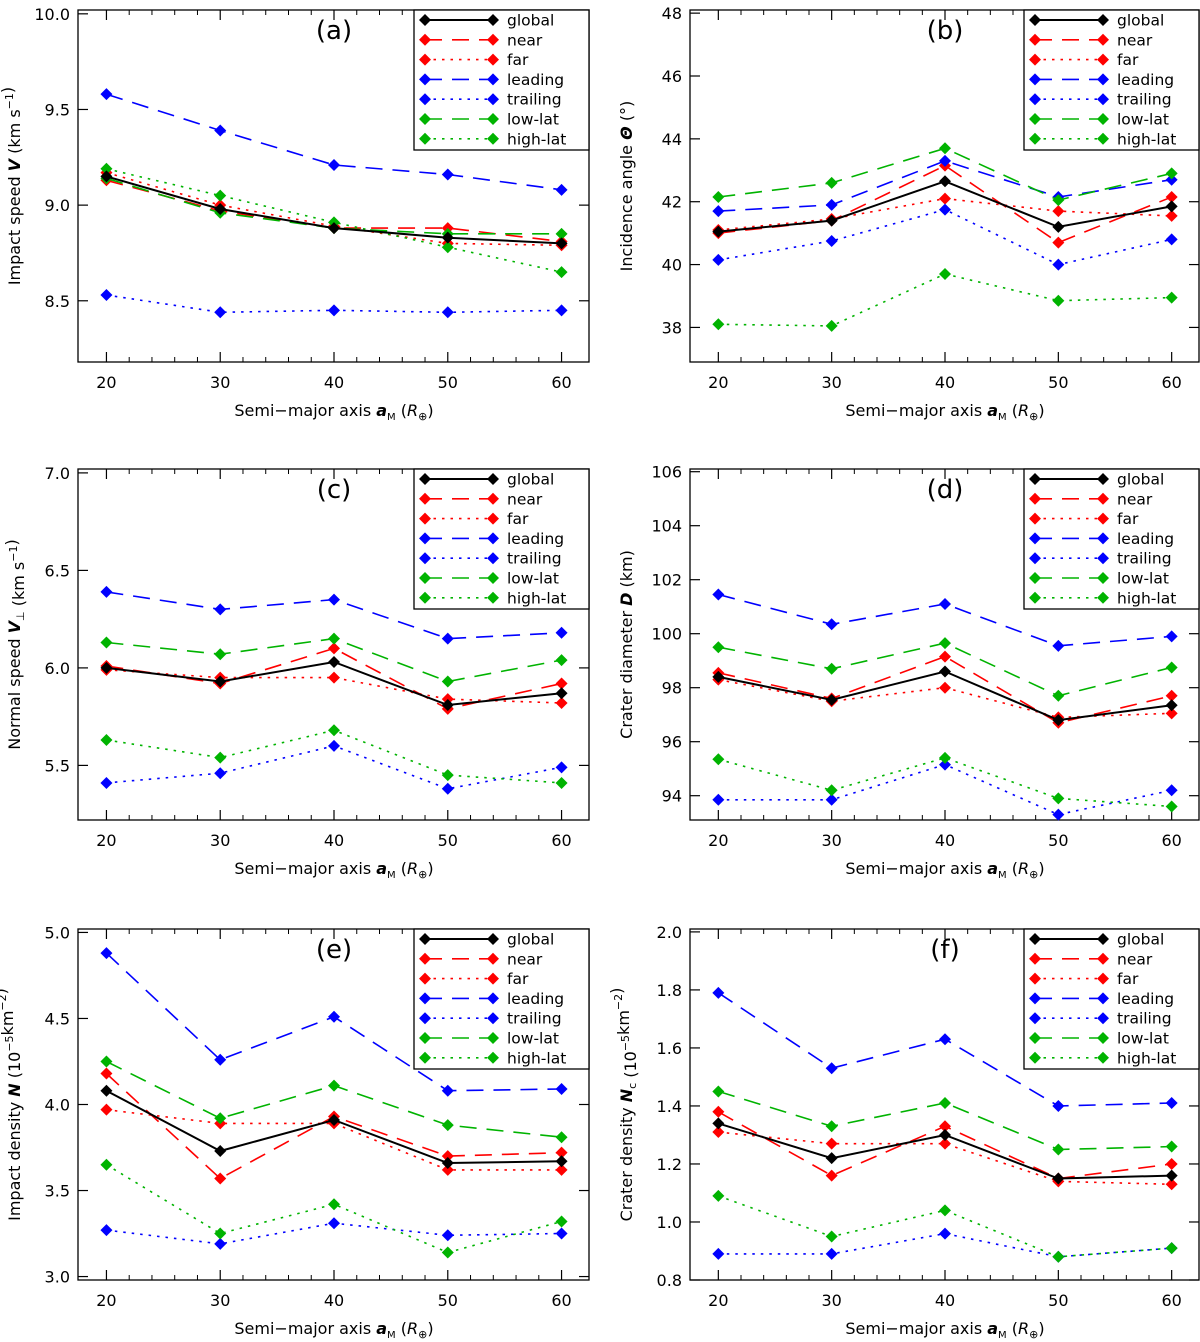 The width and height of the screenshot is (1200, 1342). I want to click on y-tick-label: 98, so click(672, 688).